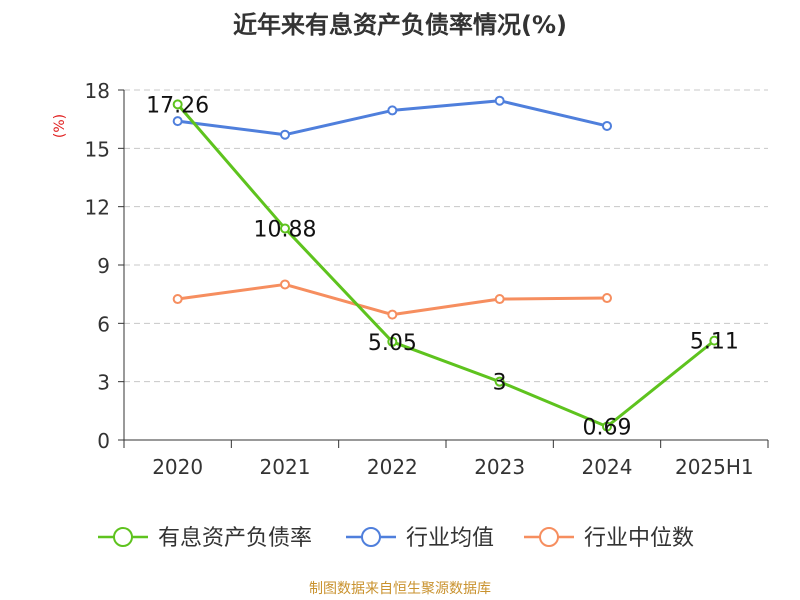 The width and height of the screenshot is (800, 600). I want to click on data-label: 3, so click(500, 383).